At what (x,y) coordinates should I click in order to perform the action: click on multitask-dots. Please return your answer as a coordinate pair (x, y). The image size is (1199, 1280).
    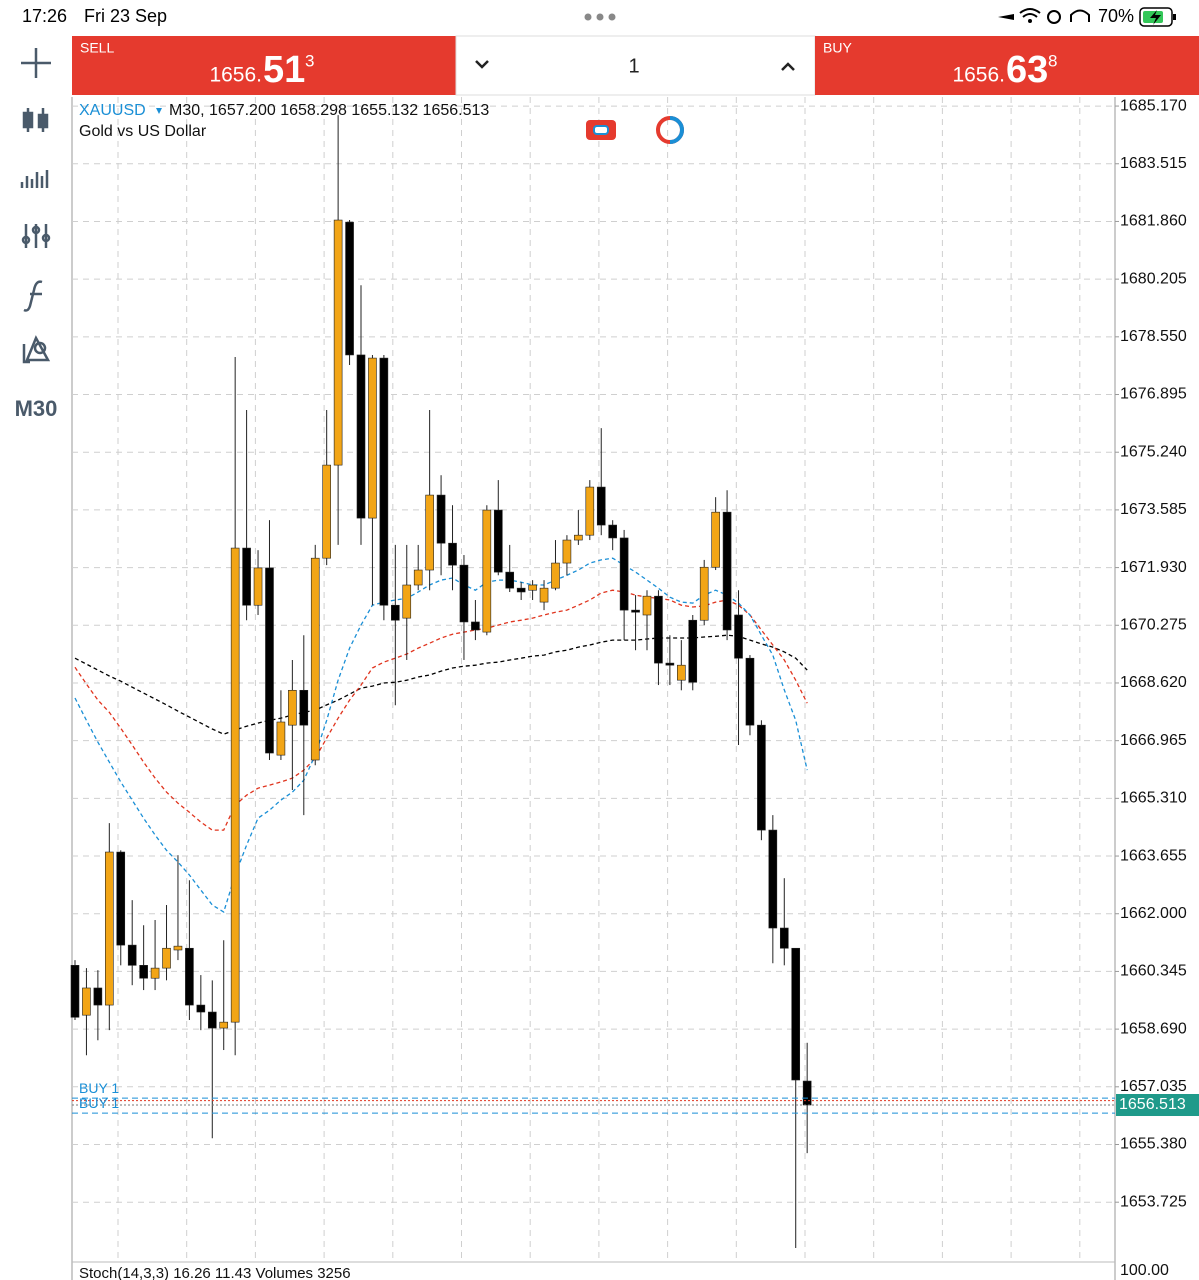
    Looking at the image, I should click on (600, 17).